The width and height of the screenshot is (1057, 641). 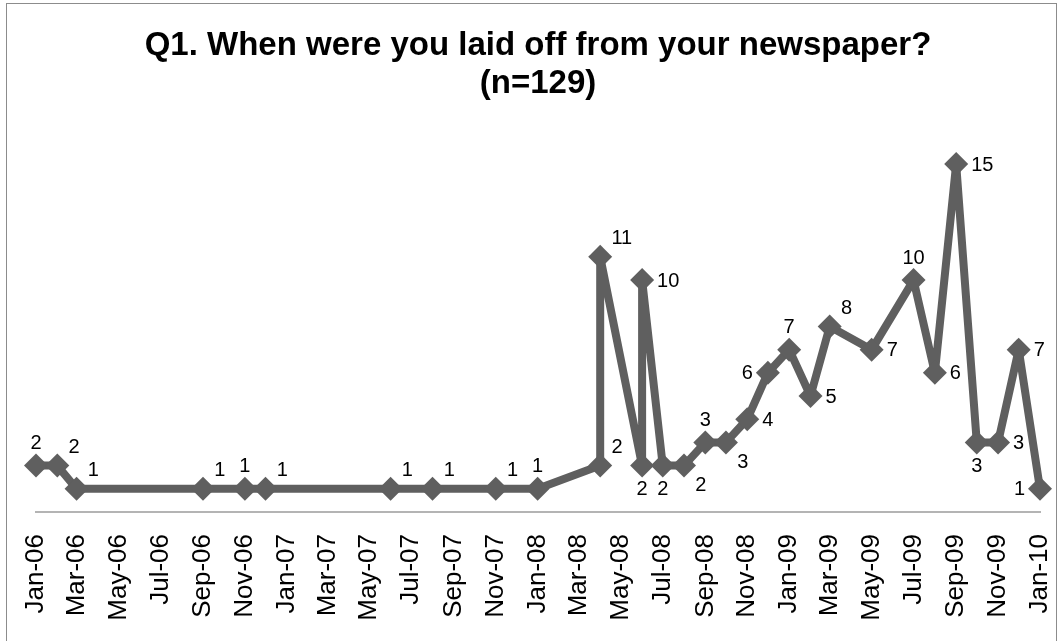 What do you see at coordinates (827, 575) in the screenshot?
I see `x-tick-label: Mar-09` at bounding box center [827, 575].